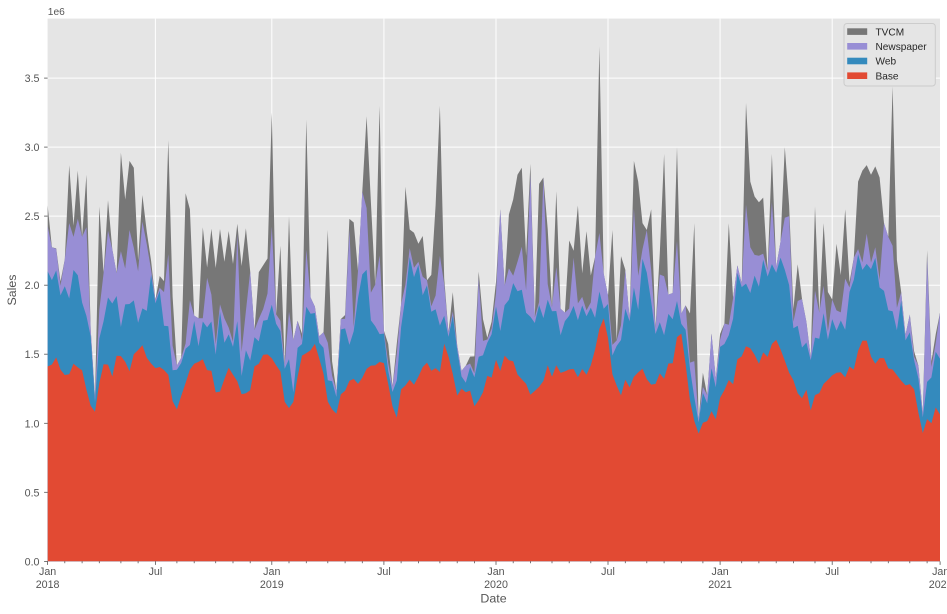 This screenshot has height=614, width=947. Describe the element at coordinates (720, 585) in the screenshot. I see `svg-text: 2021` at that location.